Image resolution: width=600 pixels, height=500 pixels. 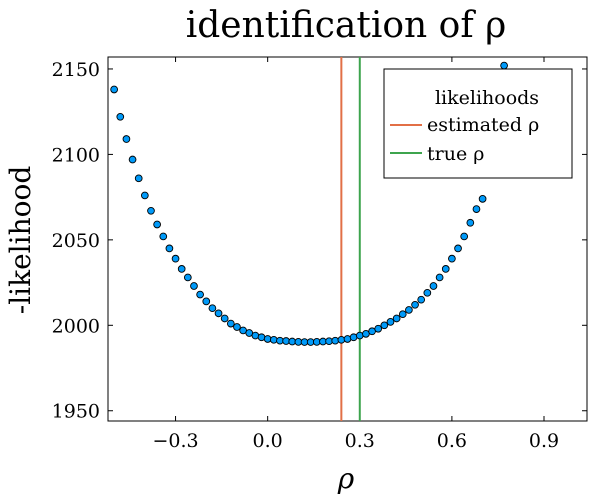 I want to click on legend-box, so click(x=478, y=123).